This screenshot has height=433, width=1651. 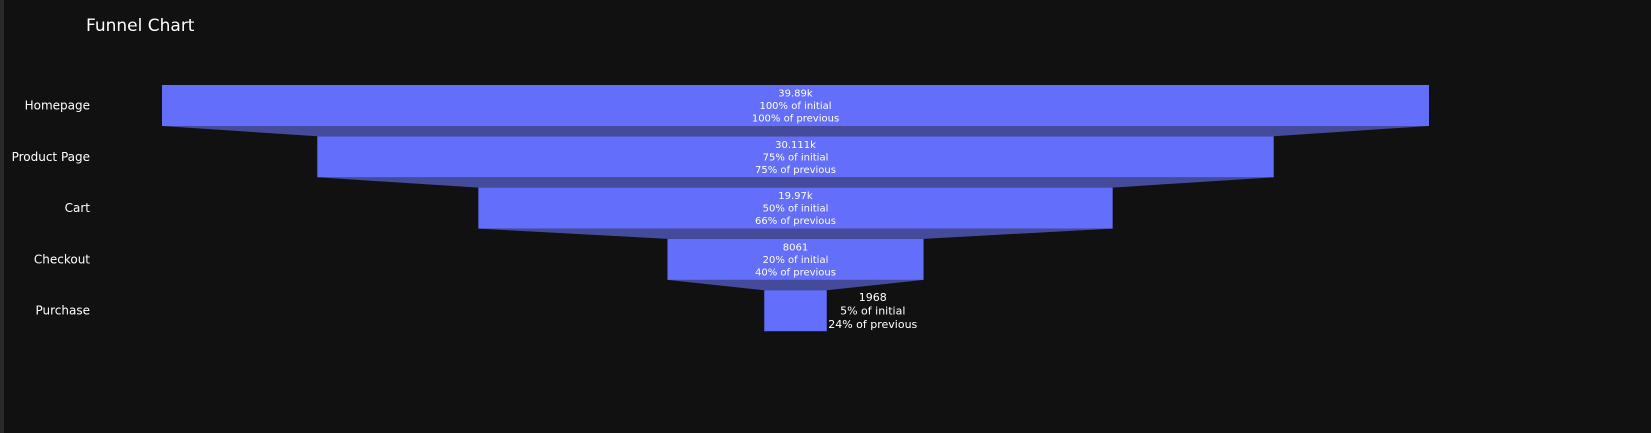 I want to click on stage-label-5: Purchase, so click(x=63, y=311).